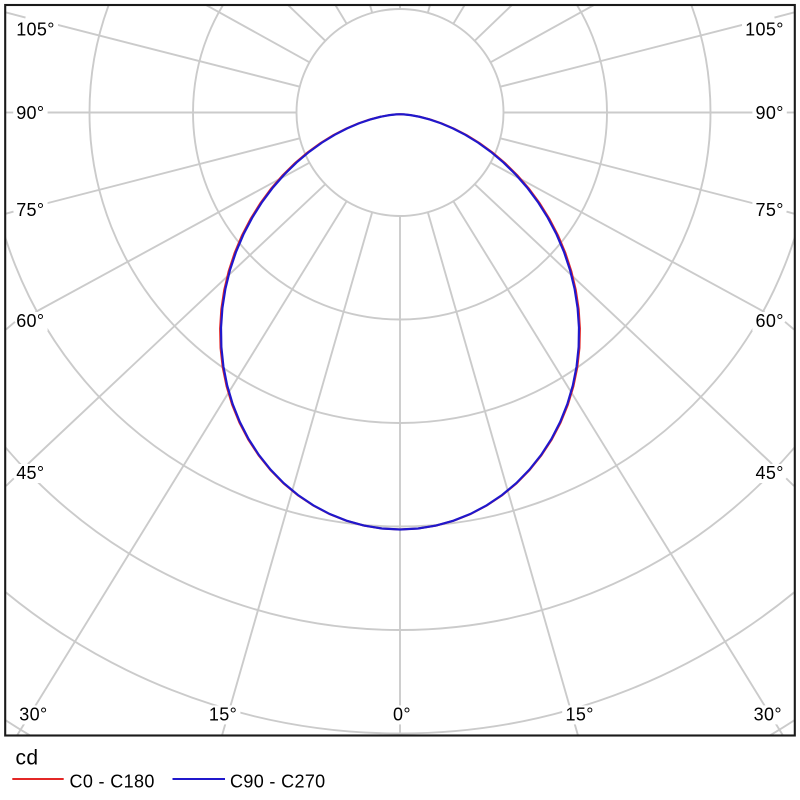 The width and height of the screenshot is (800, 800). What do you see at coordinates (112, 782) in the screenshot?
I see `svg-text: C0 - C180` at bounding box center [112, 782].